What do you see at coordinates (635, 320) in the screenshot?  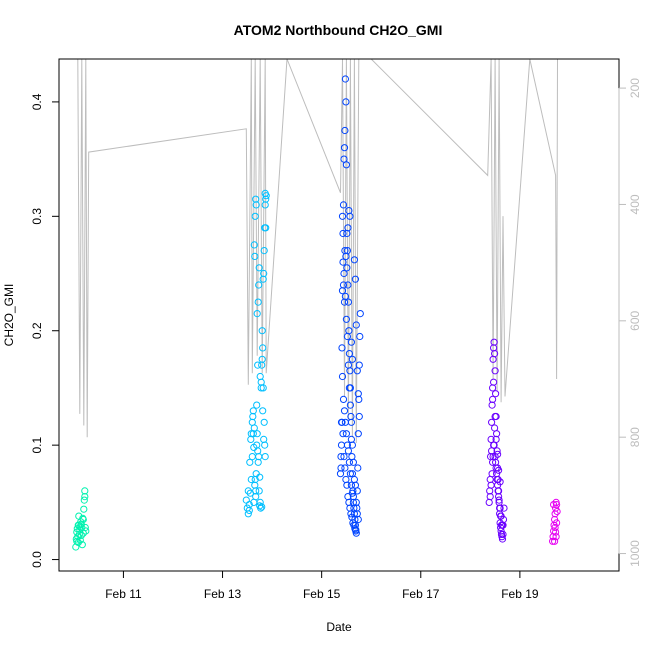 I see `right-tick-label: 600` at bounding box center [635, 320].